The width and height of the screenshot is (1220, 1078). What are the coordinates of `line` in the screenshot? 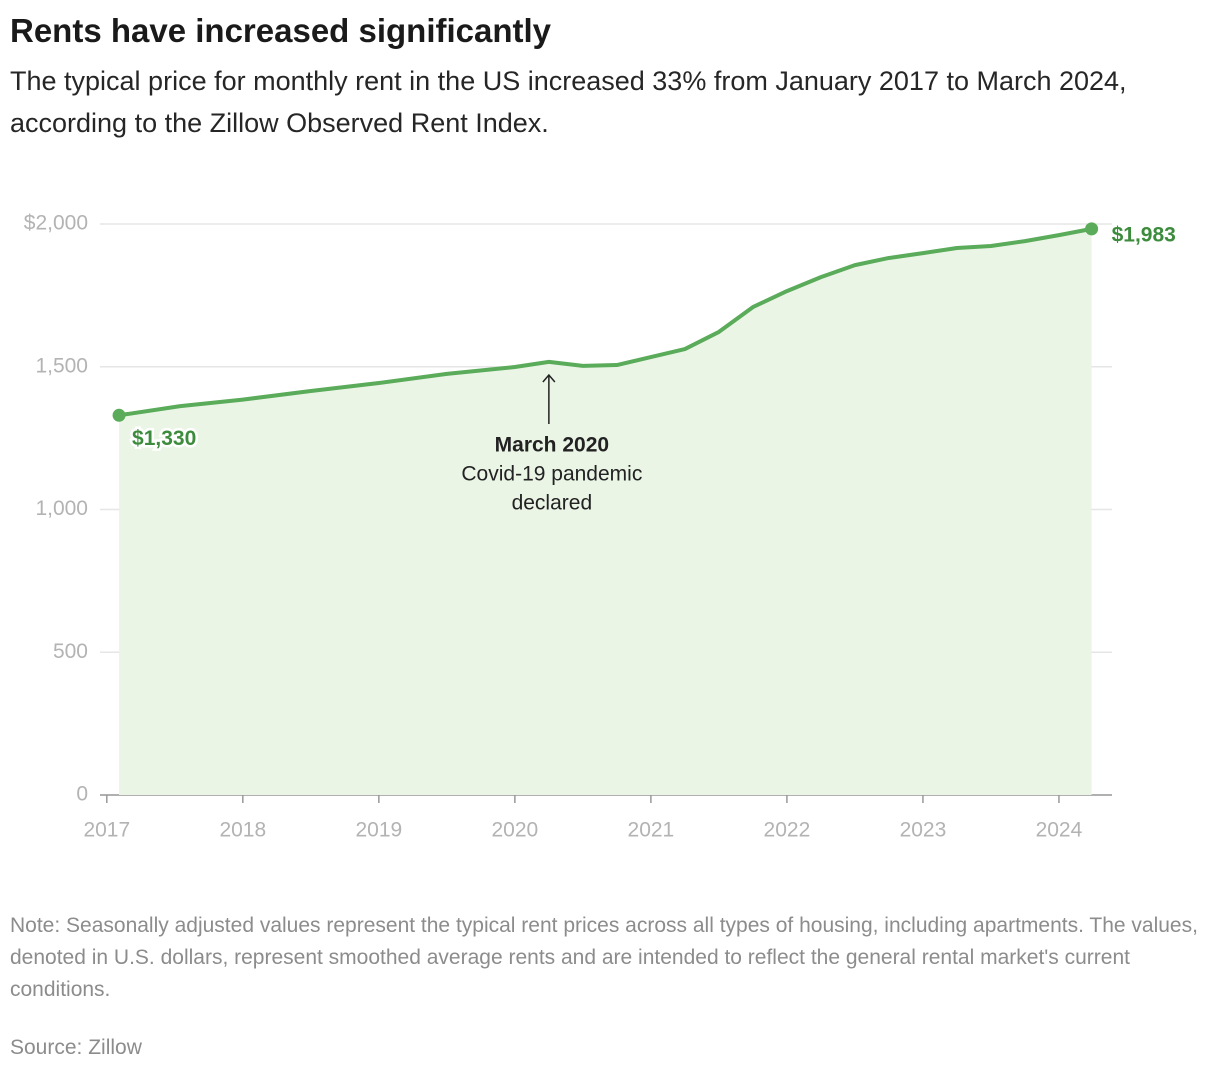 It's located at (605, 322).